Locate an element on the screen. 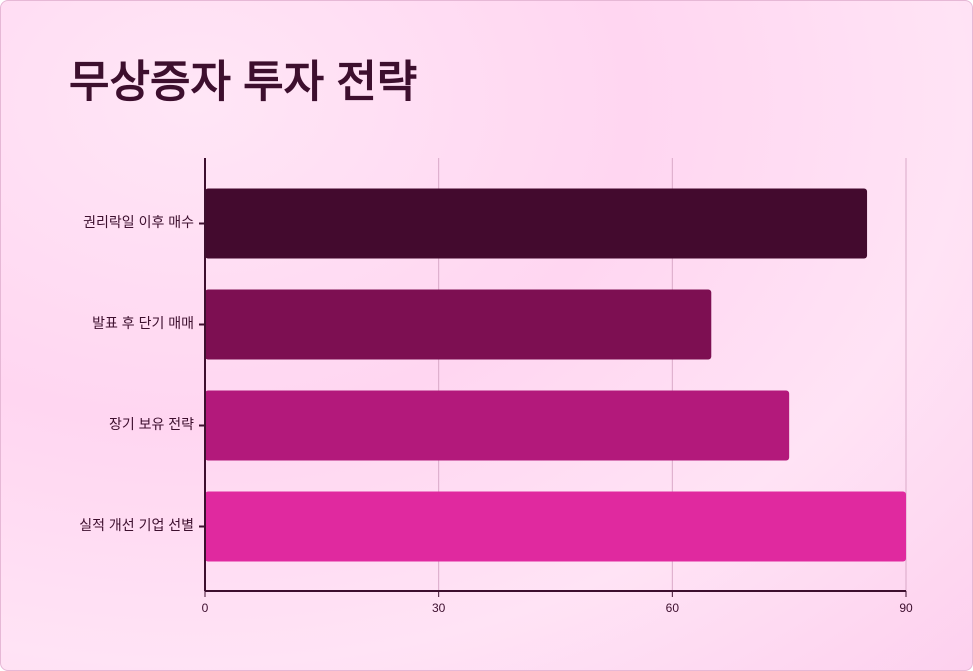  x-tick-label: 30 is located at coordinates (439, 608).